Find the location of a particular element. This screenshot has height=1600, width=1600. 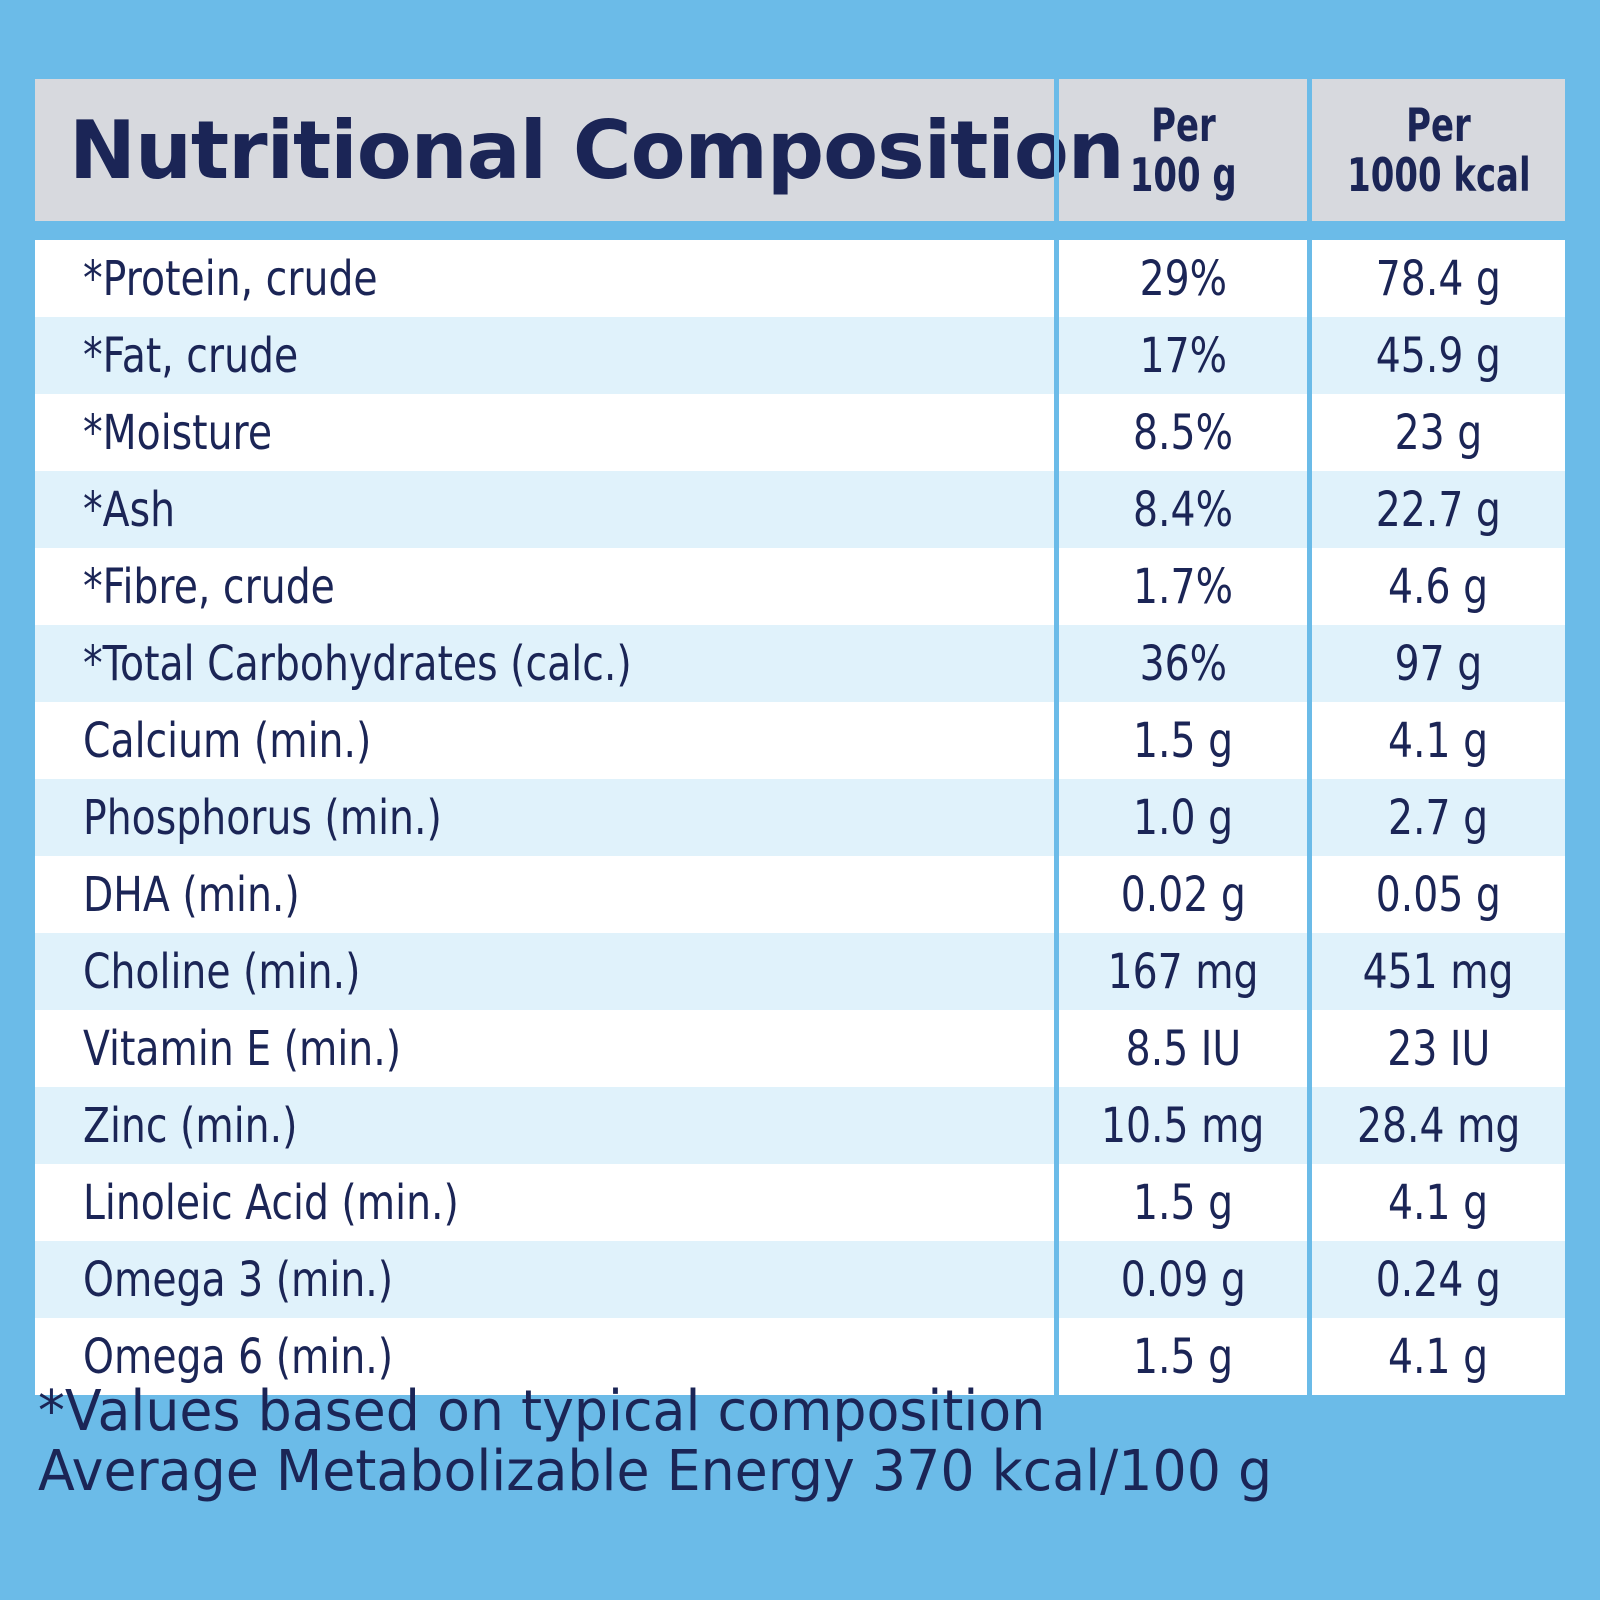

value-per-1000kcal-text: 78.4 g is located at coordinates (1438, 278).